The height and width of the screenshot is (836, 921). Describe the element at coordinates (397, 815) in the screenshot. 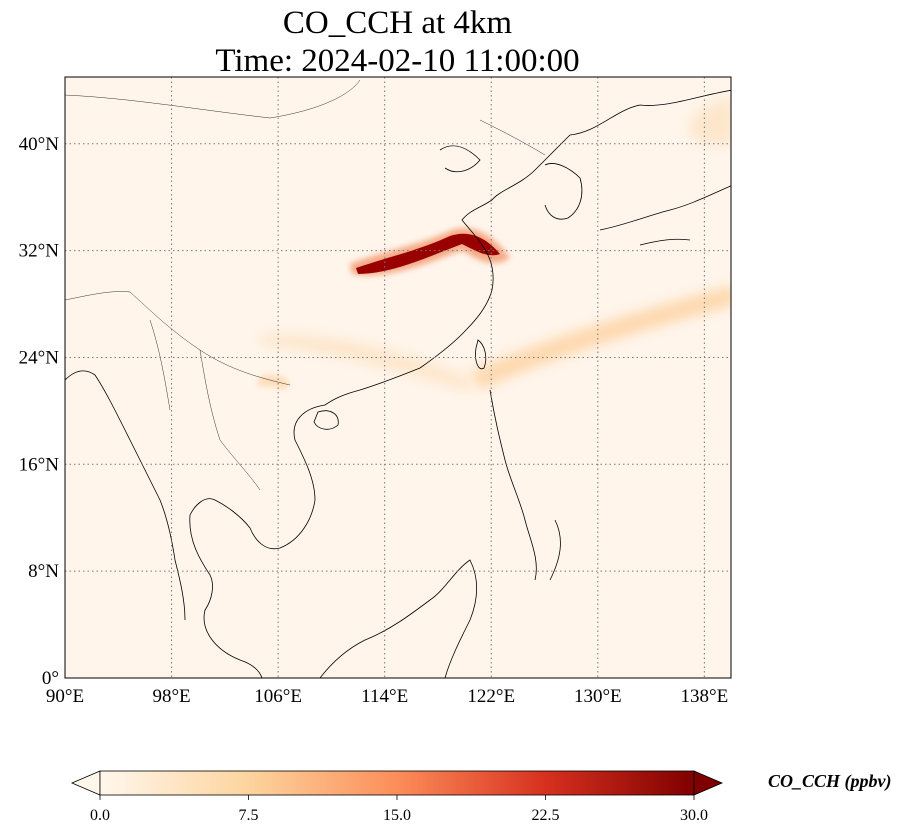

I see `colorbar-tick-label: 15.0` at that location.